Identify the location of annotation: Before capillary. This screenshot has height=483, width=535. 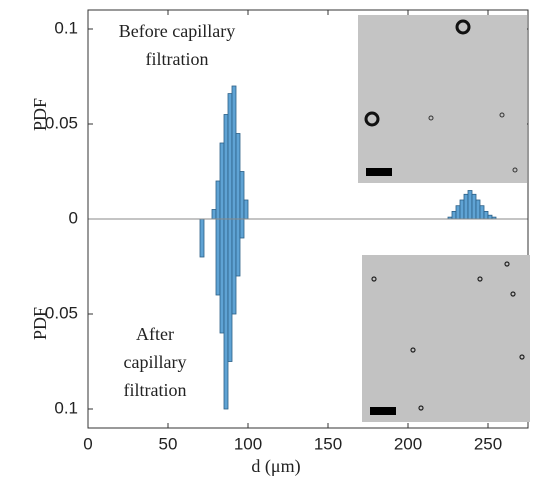
(177, 31).